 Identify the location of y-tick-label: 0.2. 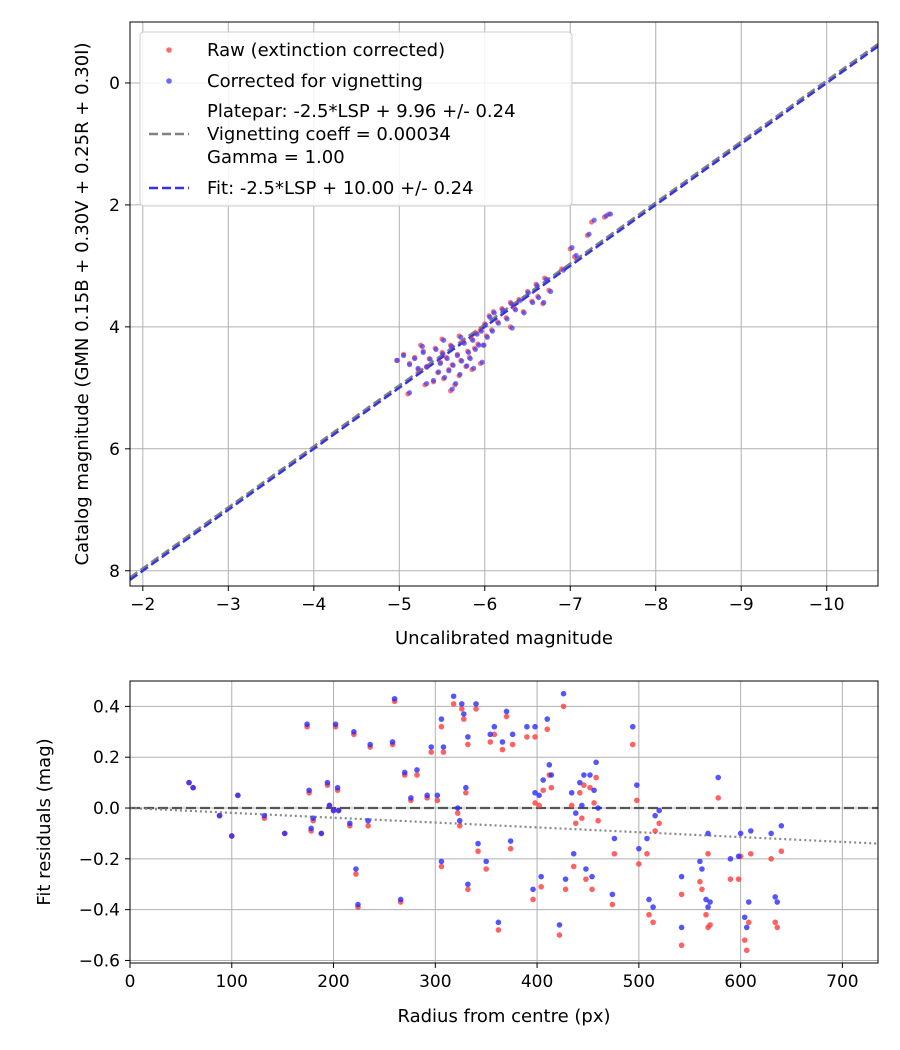
(106, 758).